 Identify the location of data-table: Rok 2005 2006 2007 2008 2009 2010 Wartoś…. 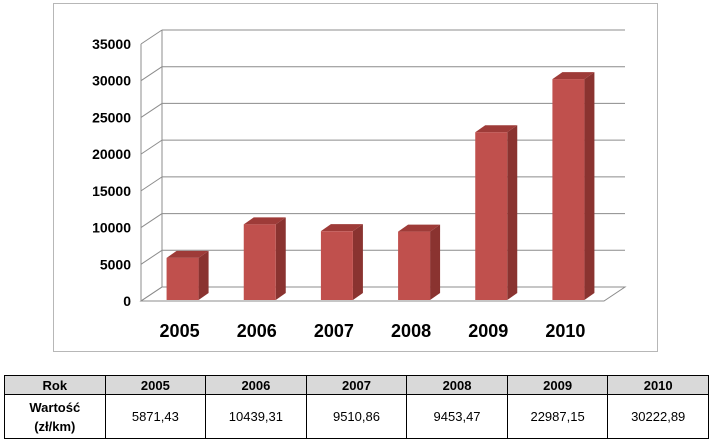
(356, 406).